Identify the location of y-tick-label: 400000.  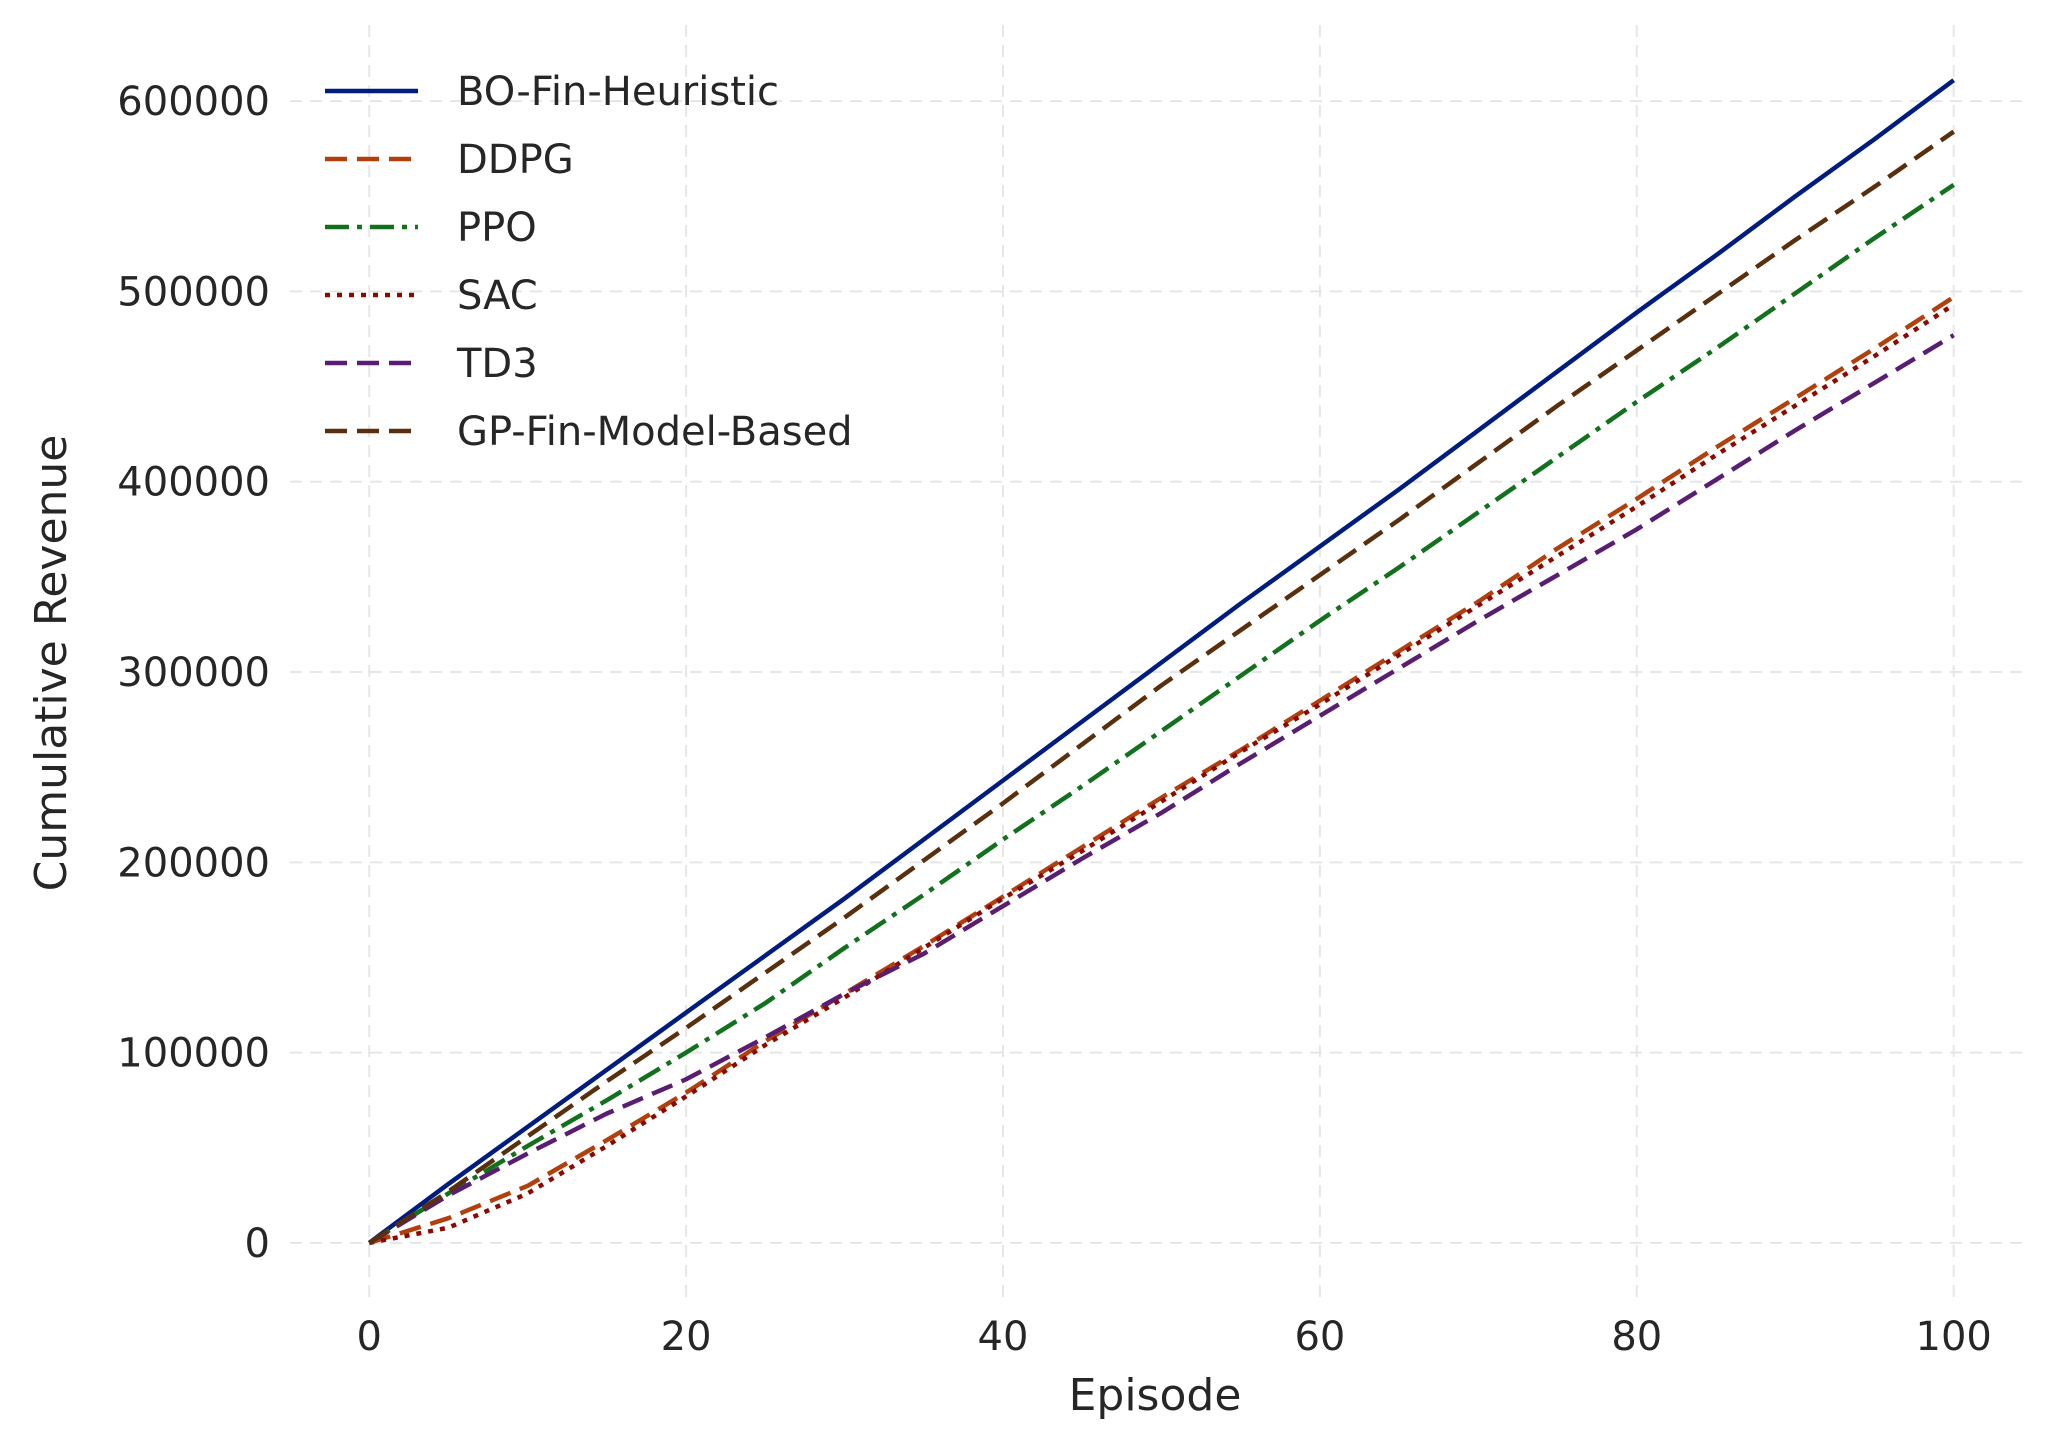
(193, 483).